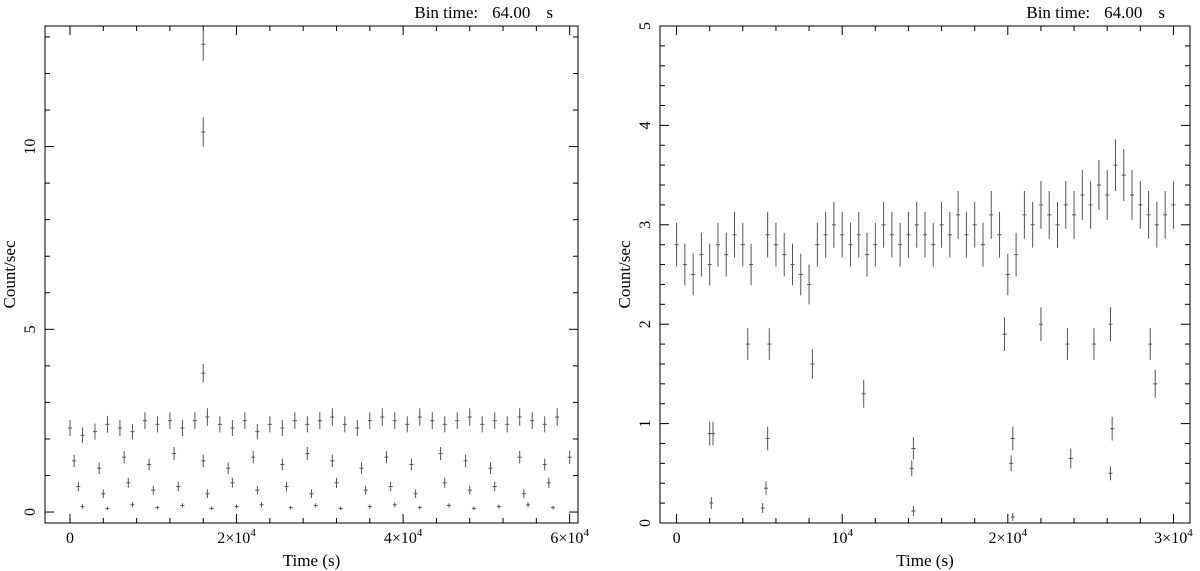 The height and width of the screenshot is (571, 1200). Describe the element at coordinates (1095, 12) in the screenshot. I see `bin-time-label: Bin time: 64.00 s` at that location.